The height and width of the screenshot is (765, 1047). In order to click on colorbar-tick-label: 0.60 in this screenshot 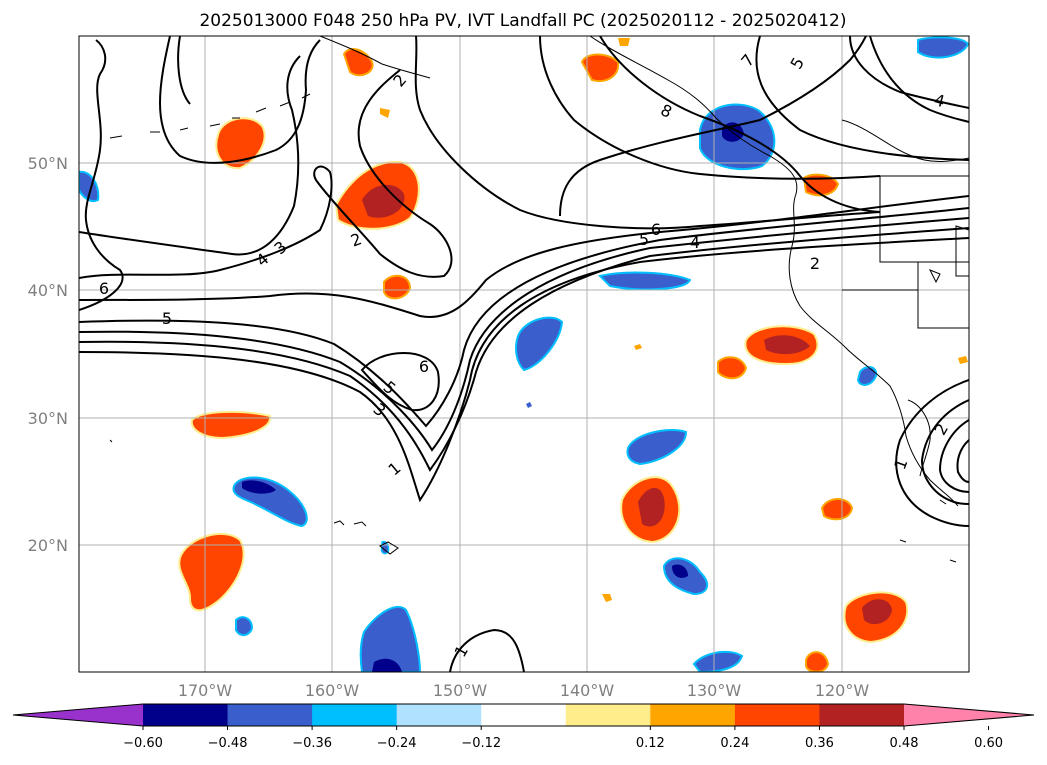, I will do `click(988, 743)`.